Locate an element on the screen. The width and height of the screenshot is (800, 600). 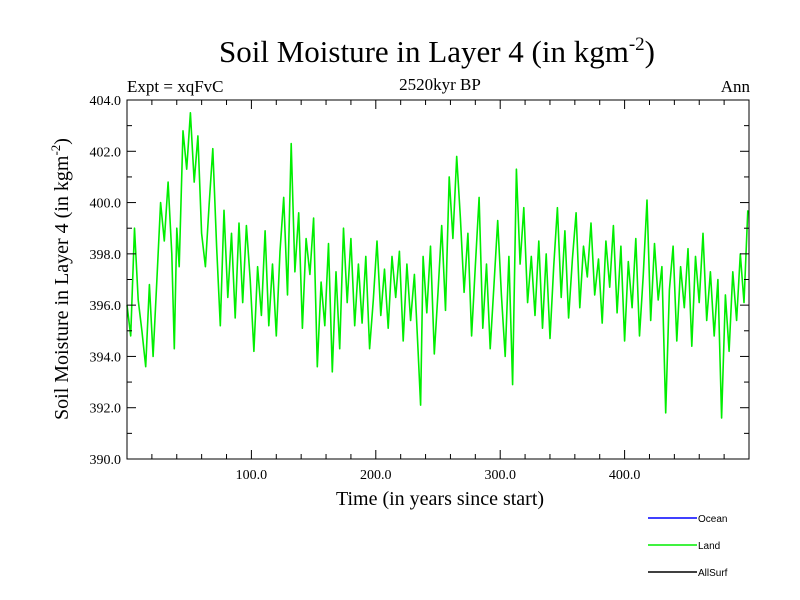
y-tick-label: 390.0 is located at coordinates (106, 460).